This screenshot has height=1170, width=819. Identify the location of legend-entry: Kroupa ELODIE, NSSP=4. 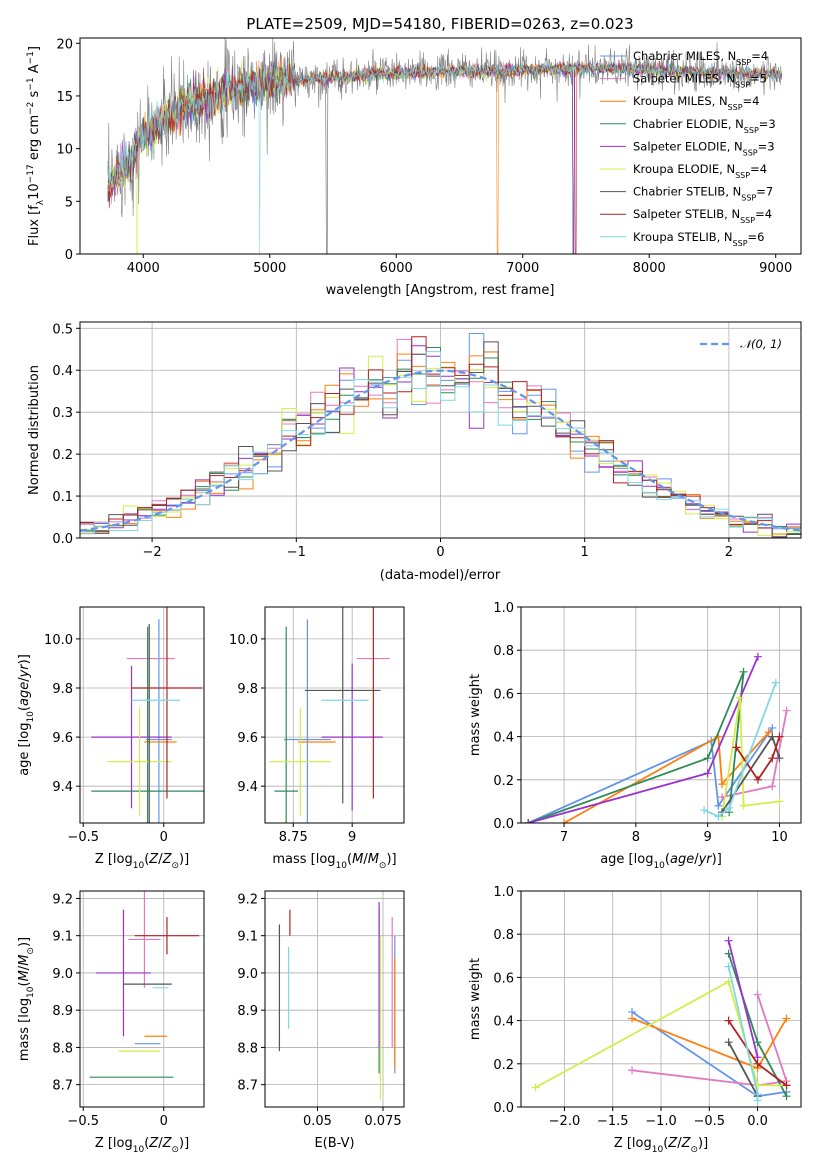
(700, 171).